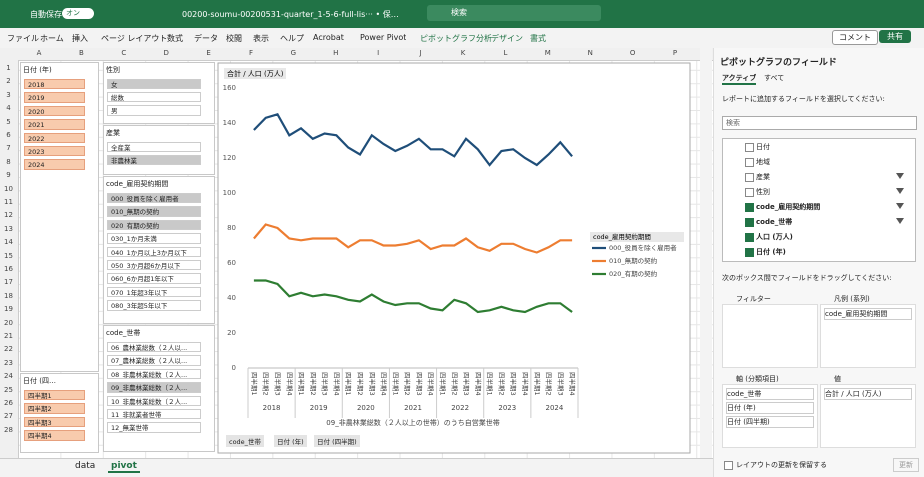  I want to click on area-item: code_世帯, so click(770, 394).